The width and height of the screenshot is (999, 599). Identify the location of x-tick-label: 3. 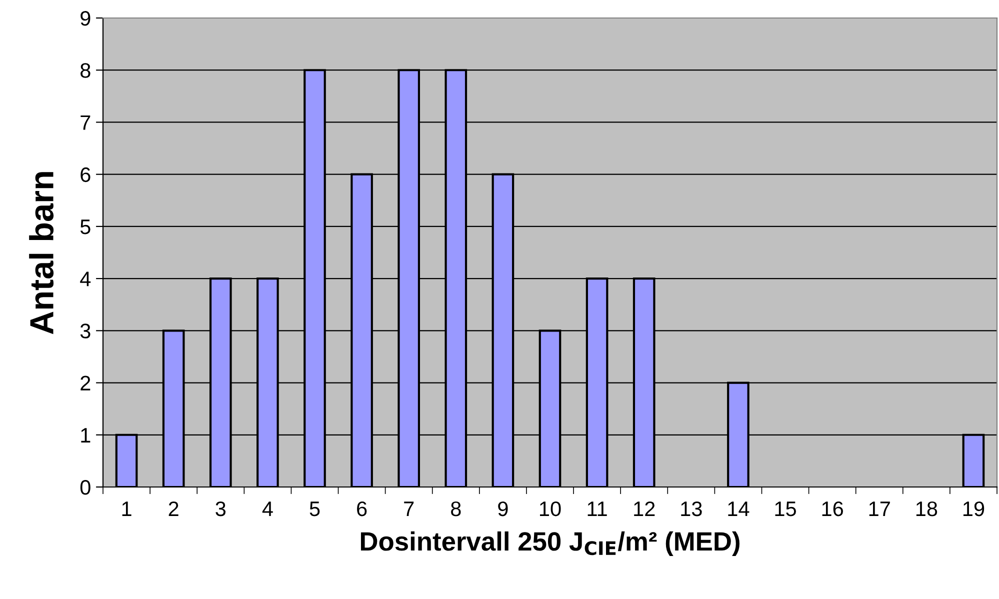
(221, 508).